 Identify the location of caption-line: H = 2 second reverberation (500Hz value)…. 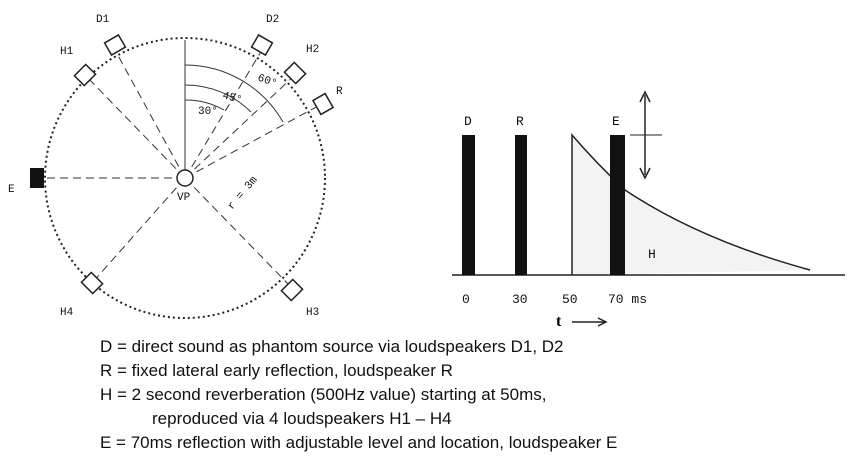
(323, 394).